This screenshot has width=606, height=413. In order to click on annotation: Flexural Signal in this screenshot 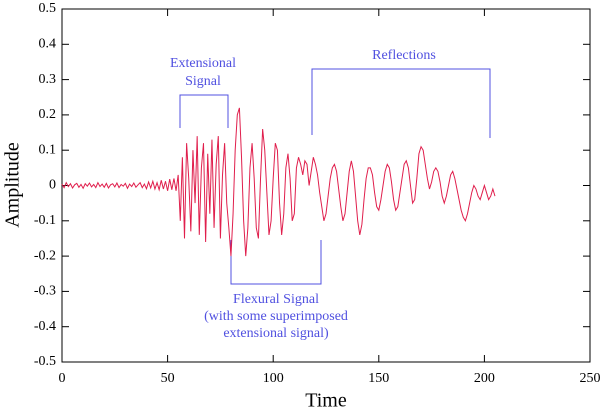, I will do `click(276, 299)`.